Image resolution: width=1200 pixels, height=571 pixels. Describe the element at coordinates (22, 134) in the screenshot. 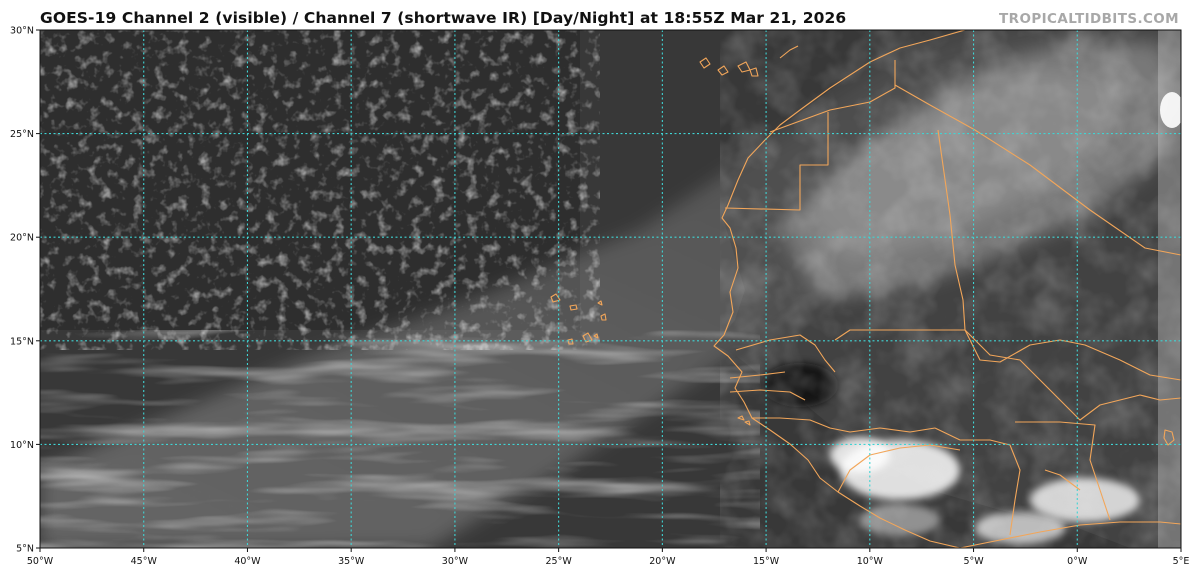

I see `lat-tick-label: 25°N` at that location.